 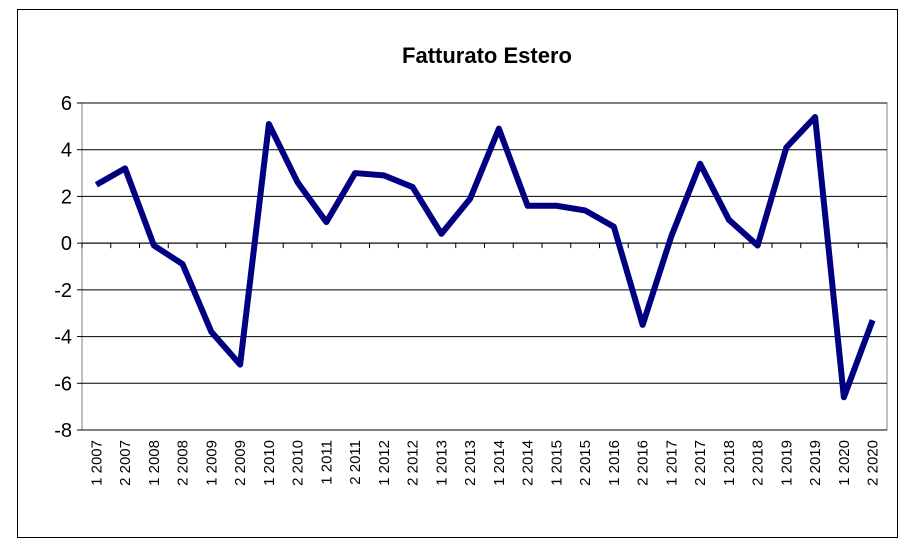 I want to click on x-tick-label: 2 2018, so click(x=758, y=463).